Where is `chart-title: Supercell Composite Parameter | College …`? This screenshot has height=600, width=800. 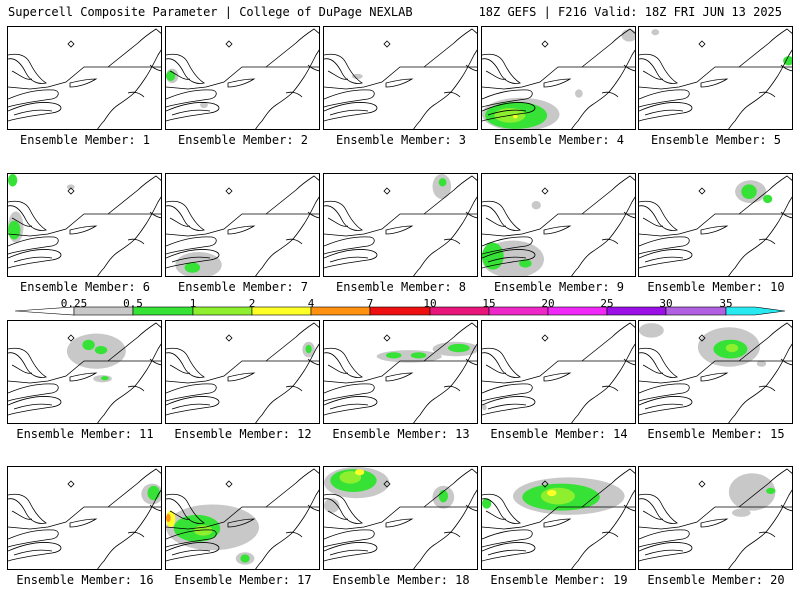
chart-title: Supercell Composite Parameter | College … is located at coordinates (210, 12).